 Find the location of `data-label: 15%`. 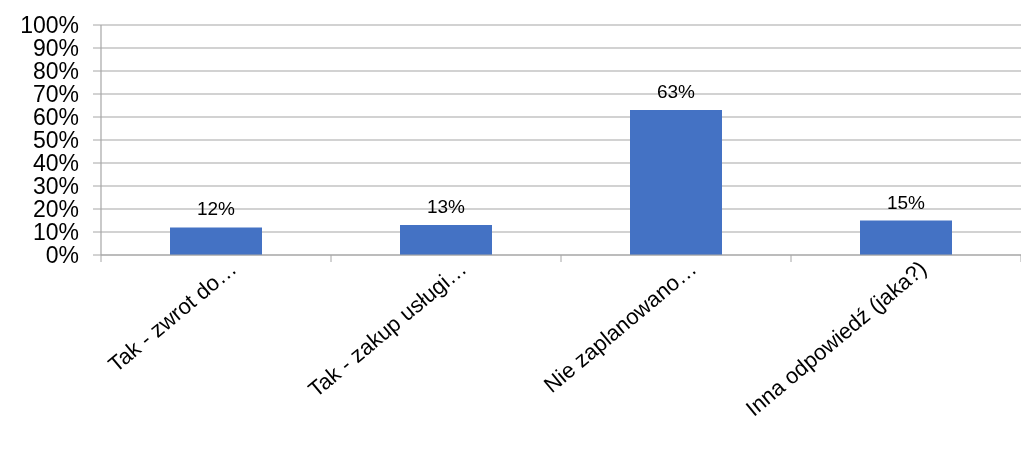

data-label: 15% is located at coordinates (906, 202).